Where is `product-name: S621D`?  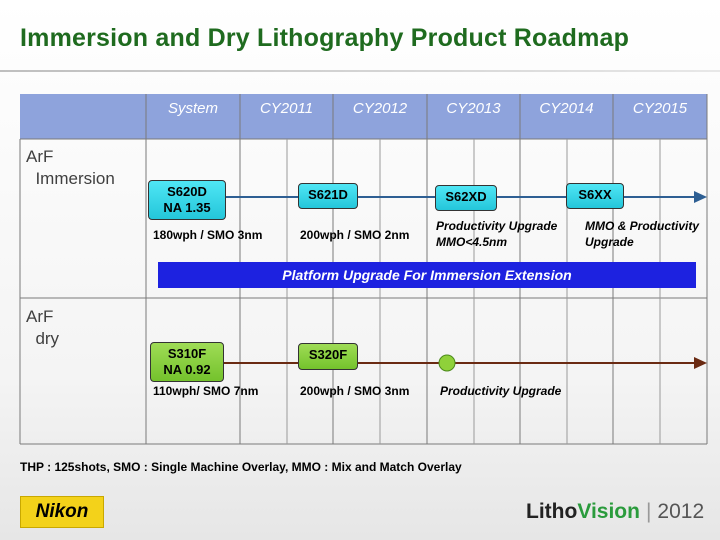 product-name: S621D is located at coordinates (328, 194).